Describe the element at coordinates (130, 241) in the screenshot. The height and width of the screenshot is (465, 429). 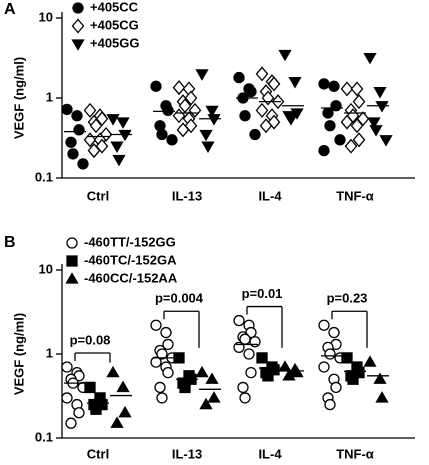
I see `legend-label: -460TT/-152GG` at that location.